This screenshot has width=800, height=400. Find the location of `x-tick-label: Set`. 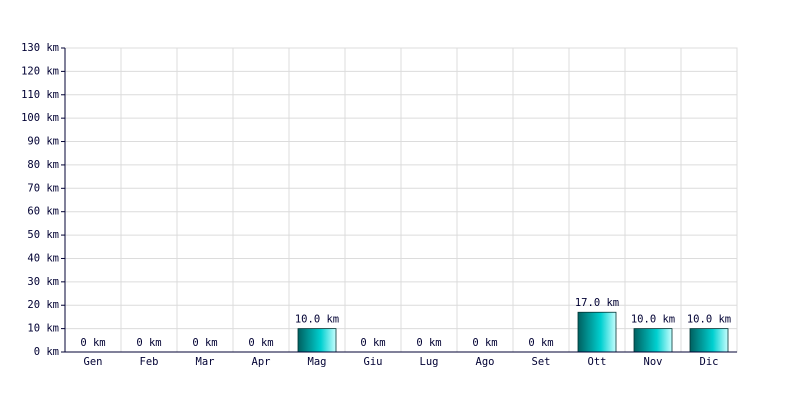

x-tick-label: Set is located at coordinates (541, 362).